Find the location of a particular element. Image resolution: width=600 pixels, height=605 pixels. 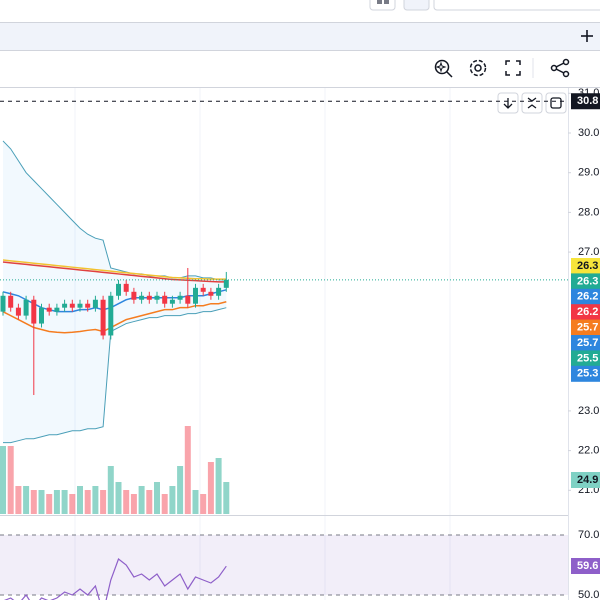

volume-tag-bg is located at coordinates (585, 480).